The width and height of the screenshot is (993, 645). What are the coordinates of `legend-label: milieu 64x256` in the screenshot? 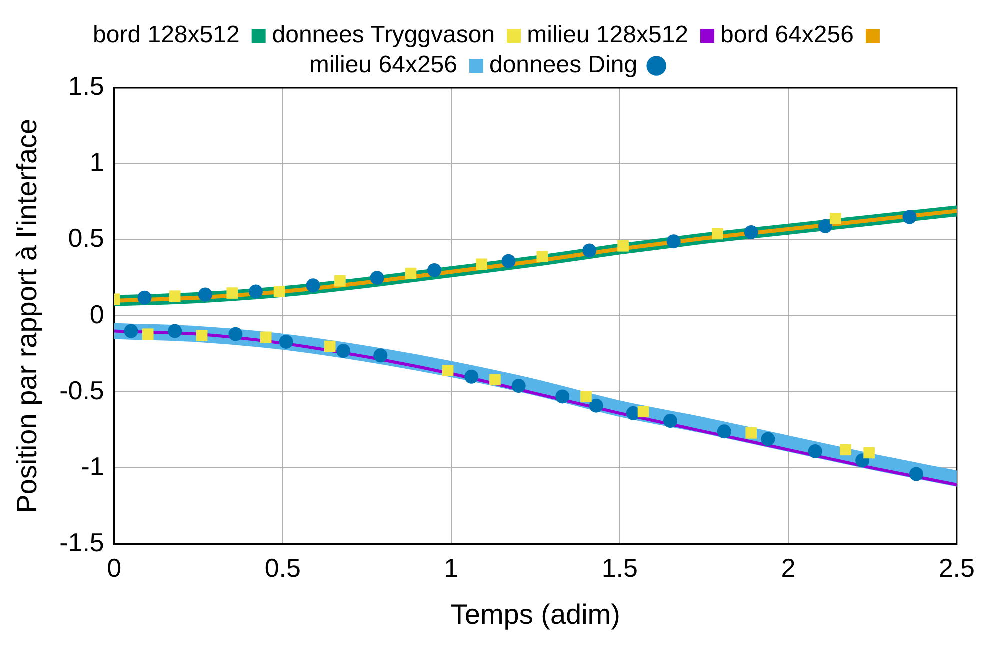 It's located at (383, 65).